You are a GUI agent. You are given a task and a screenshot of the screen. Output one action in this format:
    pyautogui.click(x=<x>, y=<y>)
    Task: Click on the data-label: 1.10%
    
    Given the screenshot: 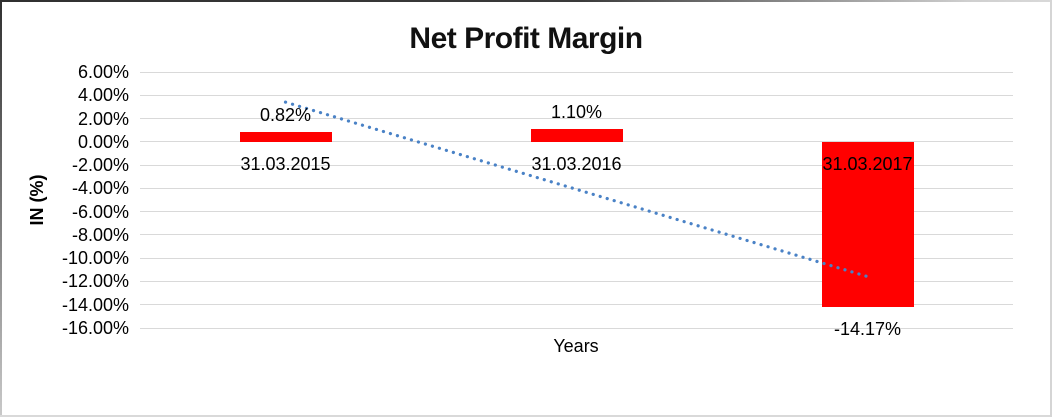 What is the action you would take?
    pyautogui.click(x=576, y=112)
    